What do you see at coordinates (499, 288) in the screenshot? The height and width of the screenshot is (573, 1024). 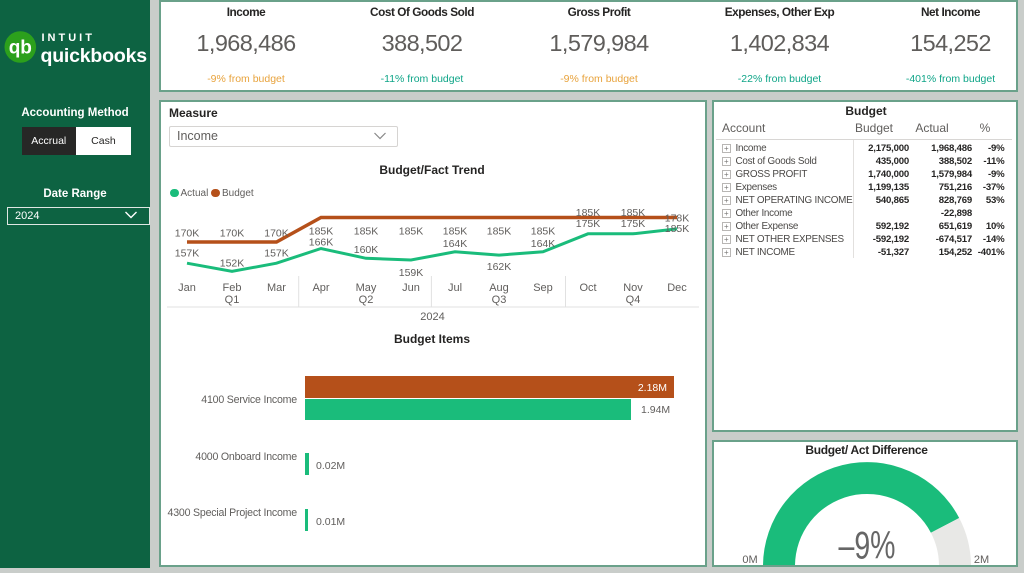 I see `svg-text: Aug` at bounding box center [499, 288].